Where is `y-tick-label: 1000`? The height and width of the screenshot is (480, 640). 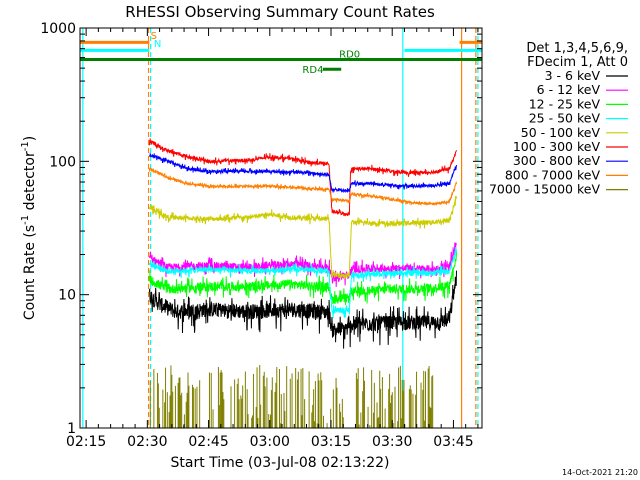 y-tick-label: 1000 is located at coordinates (58, 29).